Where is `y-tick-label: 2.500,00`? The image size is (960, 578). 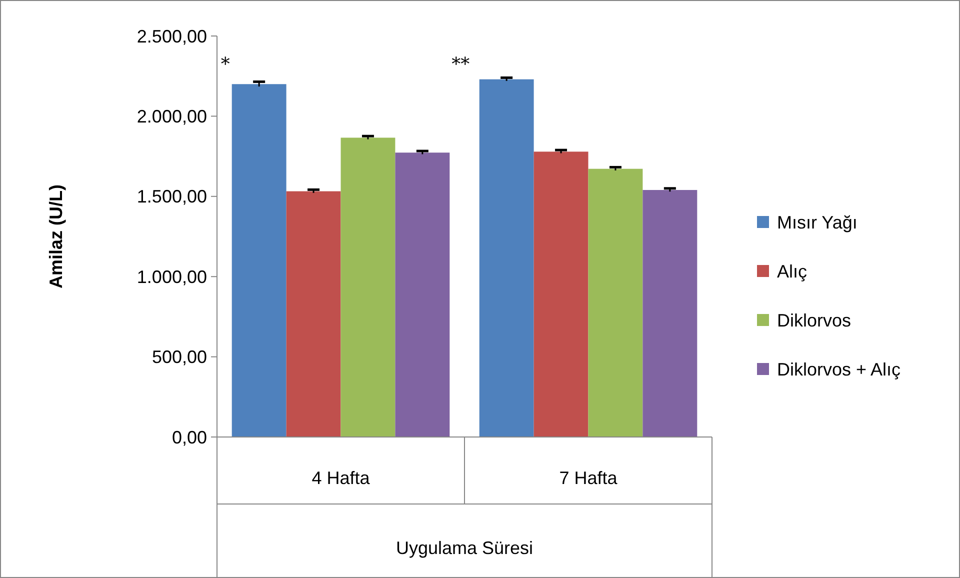
y-tick-label: 2.500,00 is located at coordinates (171, 36).